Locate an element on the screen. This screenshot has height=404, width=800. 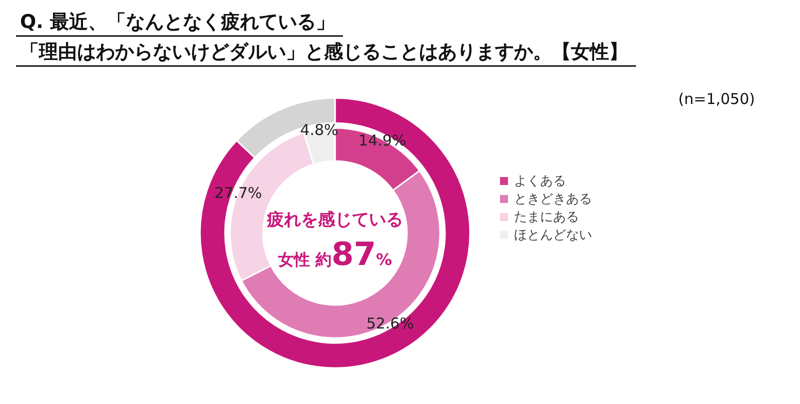
text: 女性 約87% is located at coordinates (334, 254).